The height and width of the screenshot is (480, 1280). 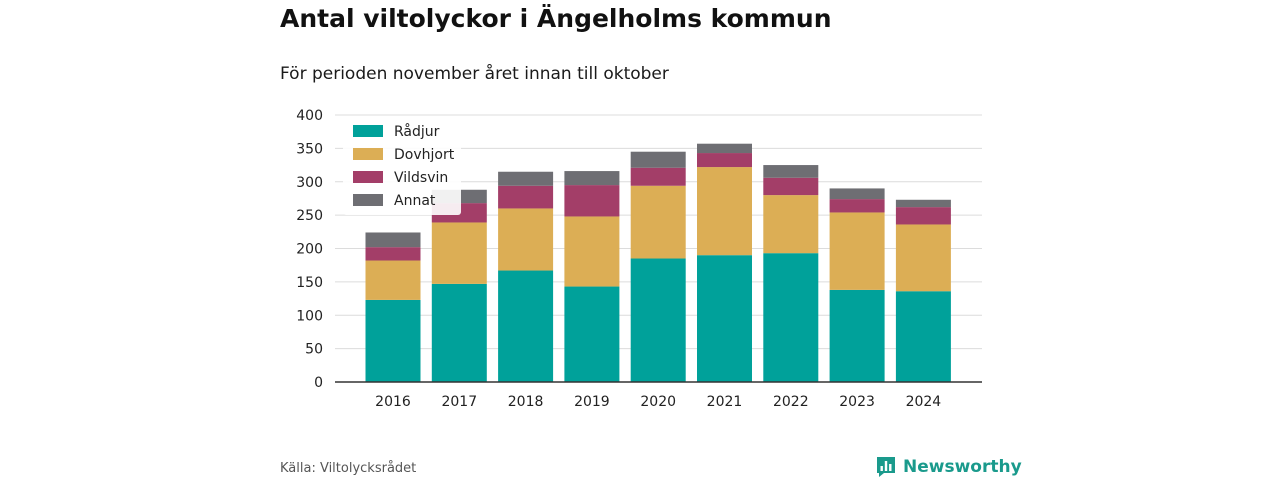 What do you see at coordinates (724, 318) in the screenshot?
I see `bar-rådjur-2021` at bounding box center [724, 318].